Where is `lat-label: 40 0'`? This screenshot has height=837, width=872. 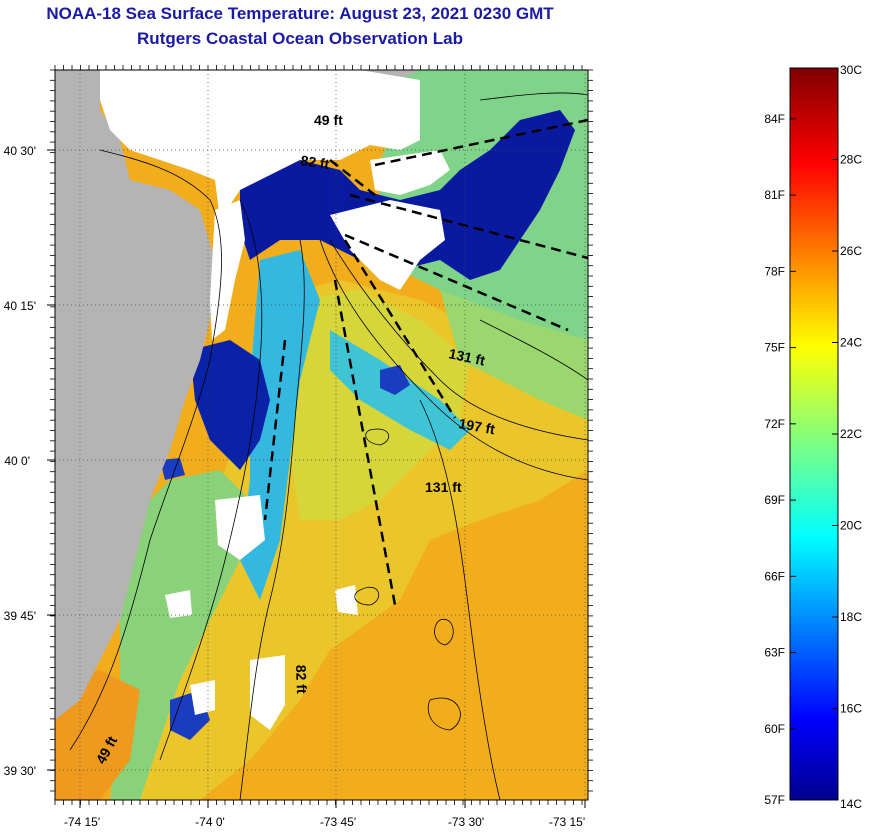
lat-label: 40 0' is located at coordinates (17, 461).